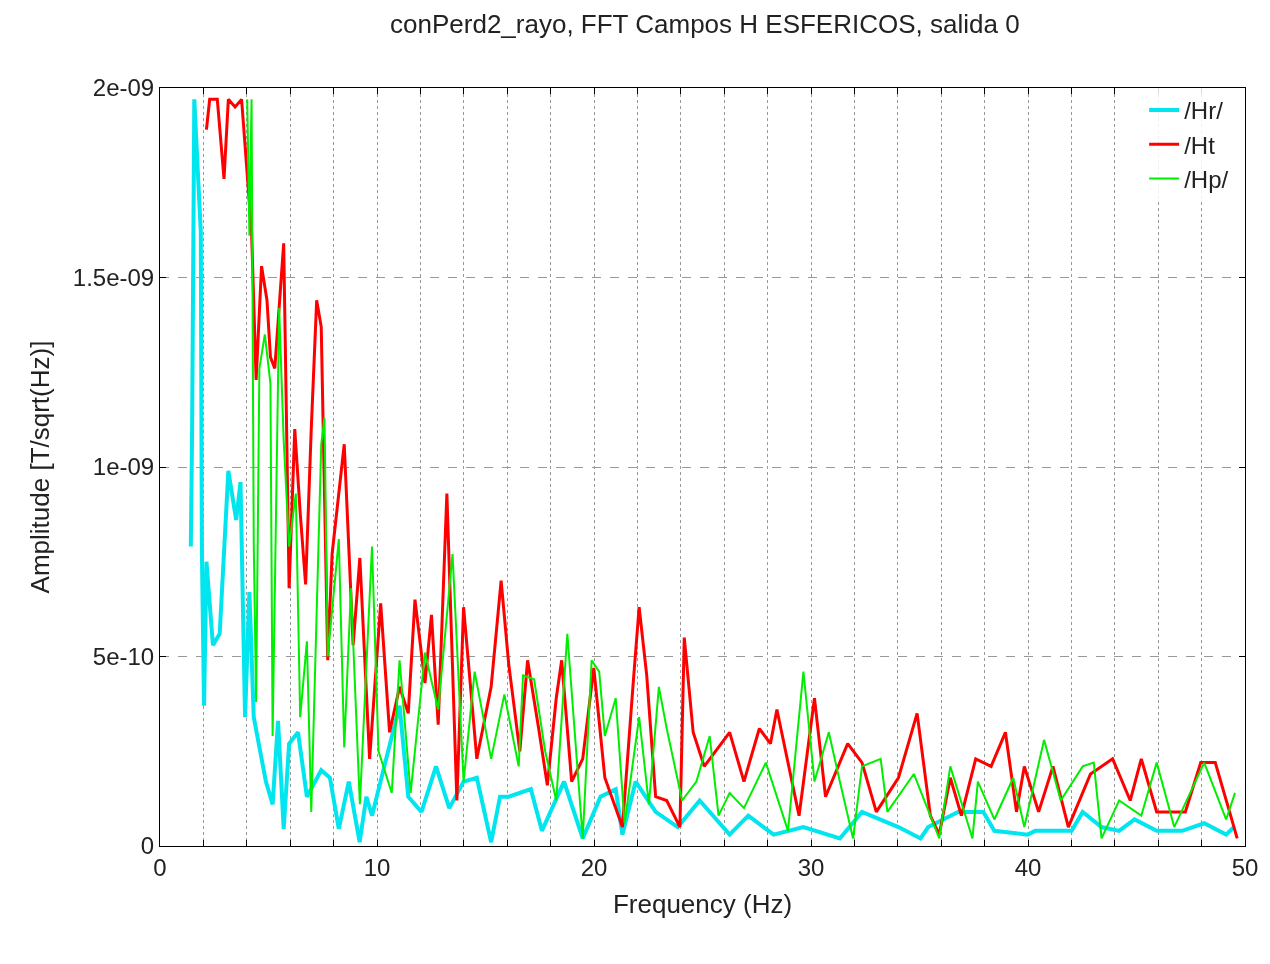  Describe the element at coordinates (705, 23) in the screenshot. I see `chart-title: conPerd2_rayo, FFT Campos H ESFERICOS, salida 0` at that location.